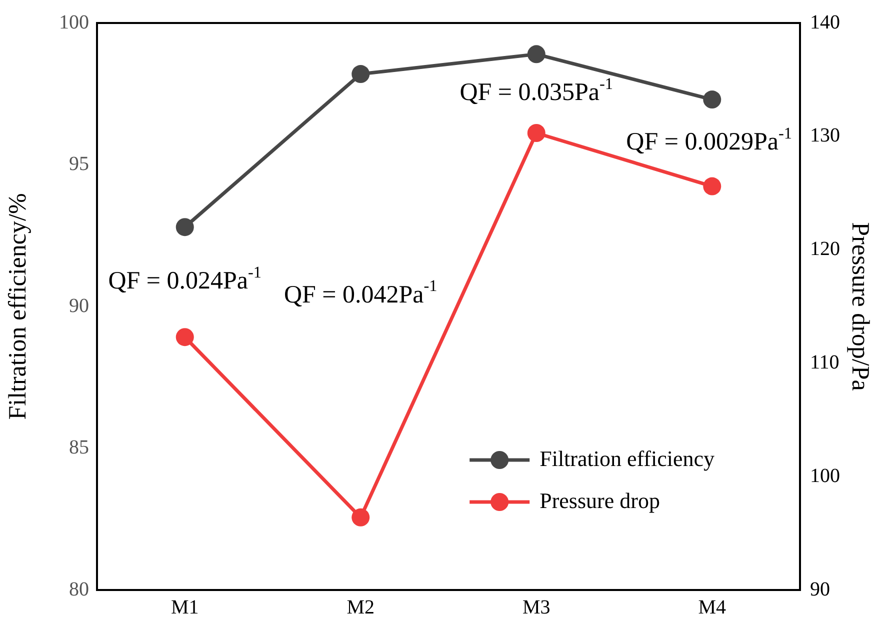 This screenshot has height=622, width=878. What do you see at coordinates (79, 305) in the screenshot?
I see `y-tick-label: 90` at bounding box center [79, 305].